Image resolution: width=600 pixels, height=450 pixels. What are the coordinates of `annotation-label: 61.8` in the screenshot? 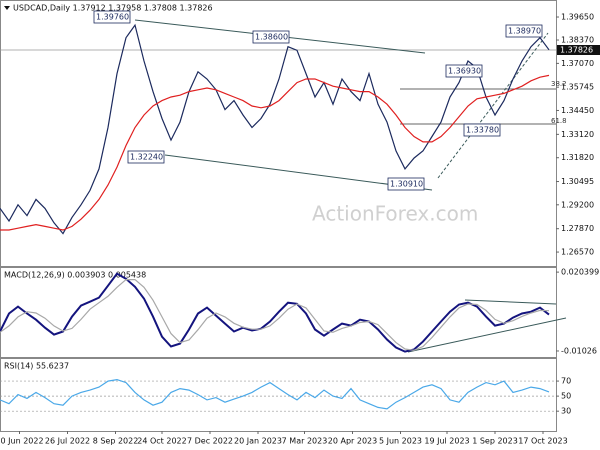 It's located at (559, 121).